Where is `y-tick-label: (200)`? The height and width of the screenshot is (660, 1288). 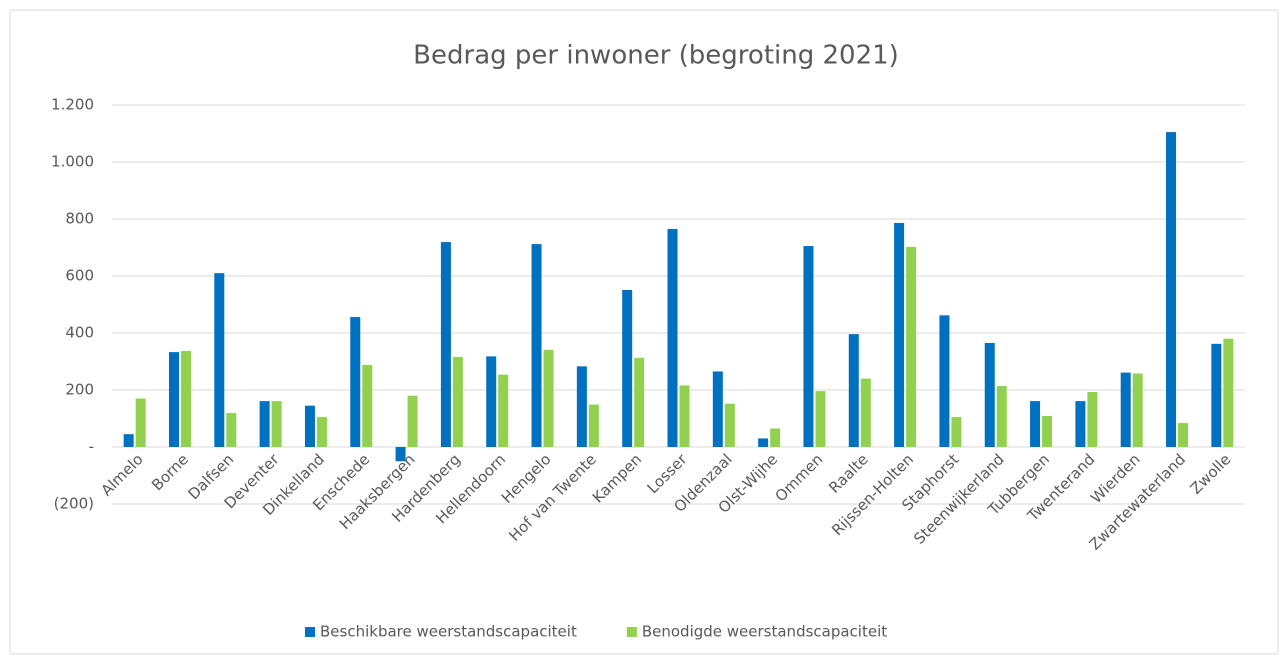
y-tick-label: (200) is located at coordinates (74, 504).